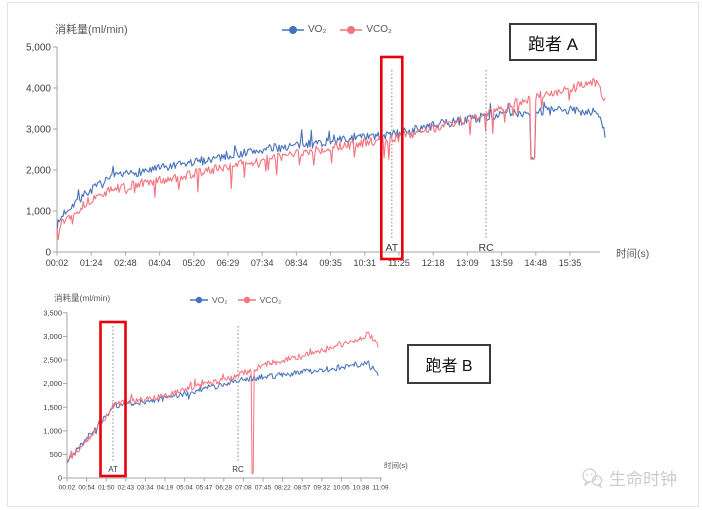 The image size is (702, 510). What do you see at coordinates (125, 263) in the screenshot?
I see `x-tick-label: 02:48` at bounding box center [125, 263].